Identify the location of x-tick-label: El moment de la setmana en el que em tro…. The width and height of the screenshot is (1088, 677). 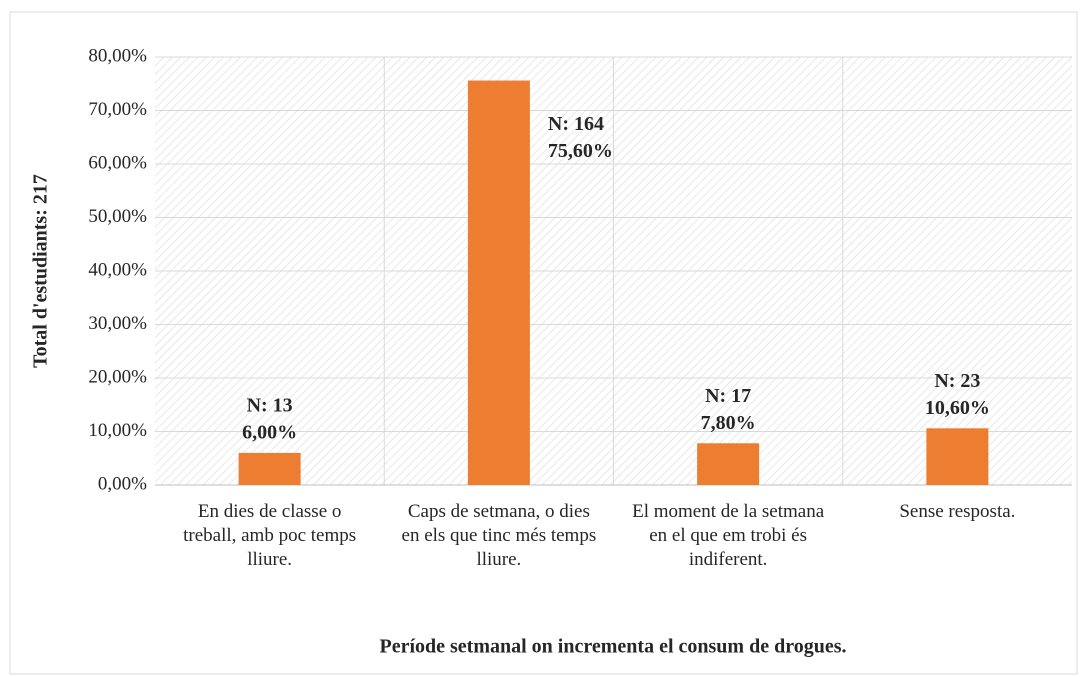
(728, 535).